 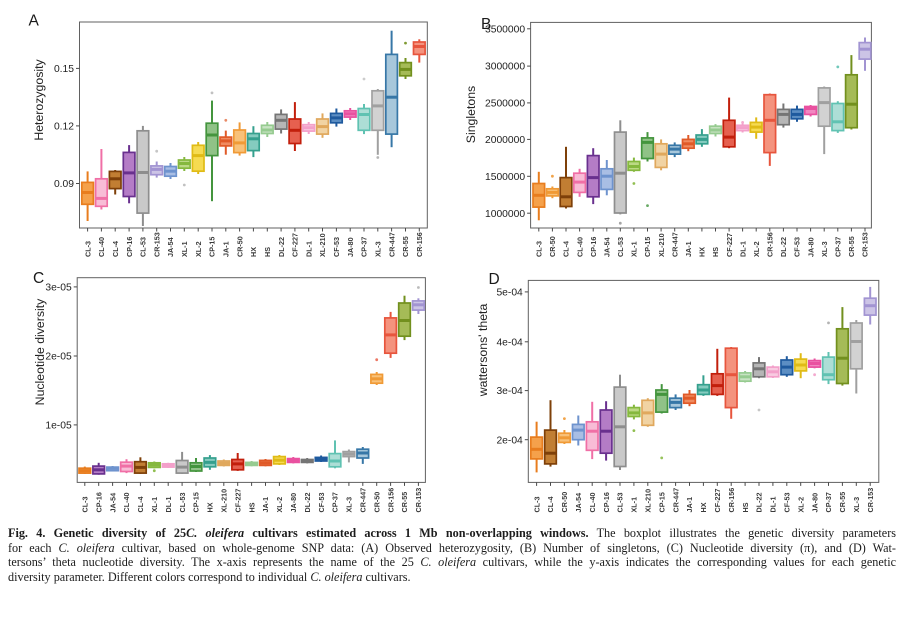 What do you see at coordinates (483, 351) in the screenshot?
I see `svg-text: wattersons' theta` at bounding box center [483, 351].